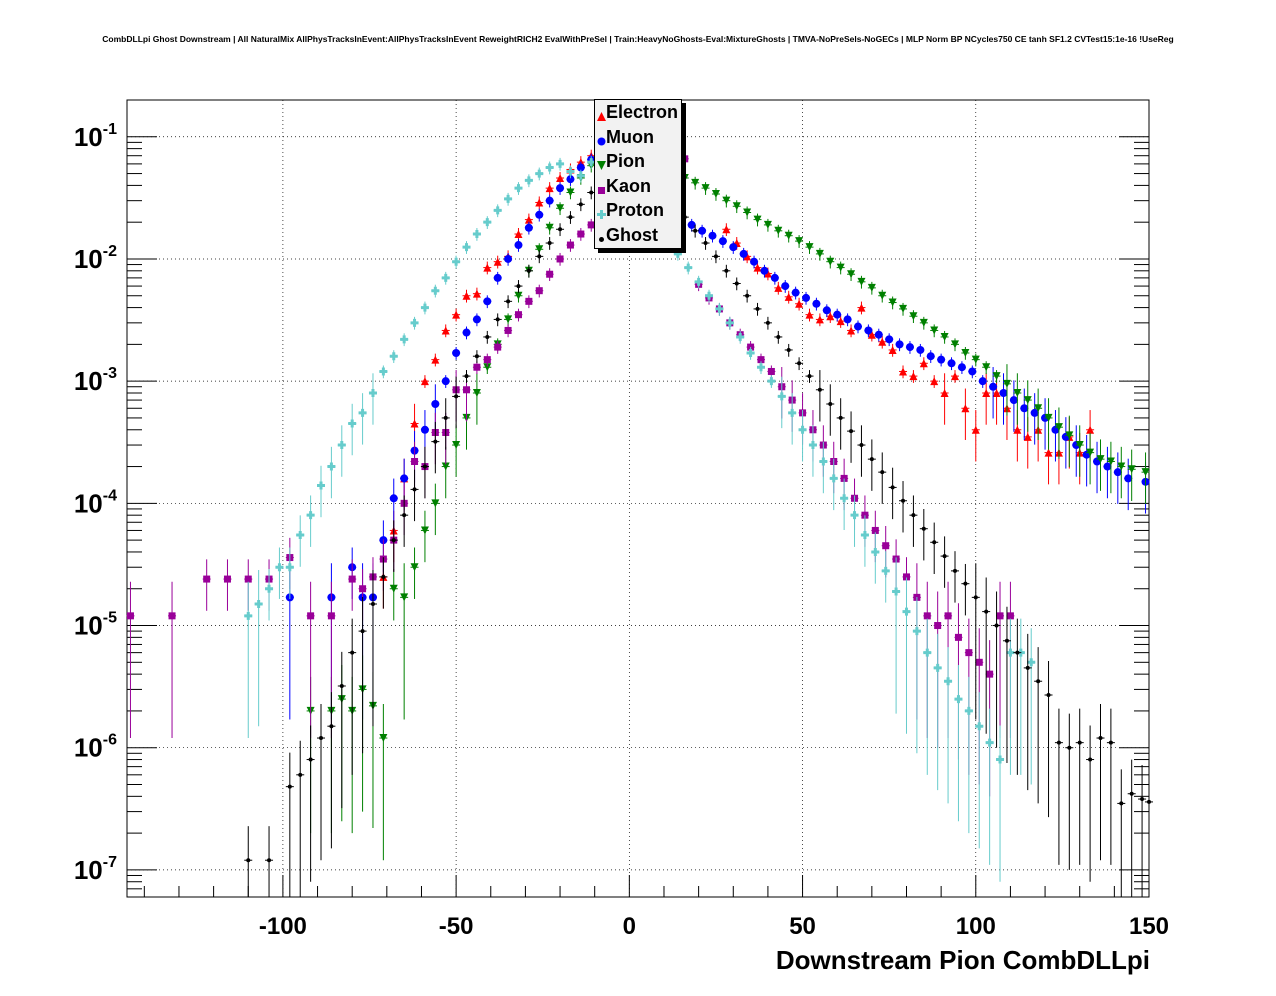  Describe the element at coordinates (802, 926) in the screenshot. I see `x-tick-label: 50` at that location.